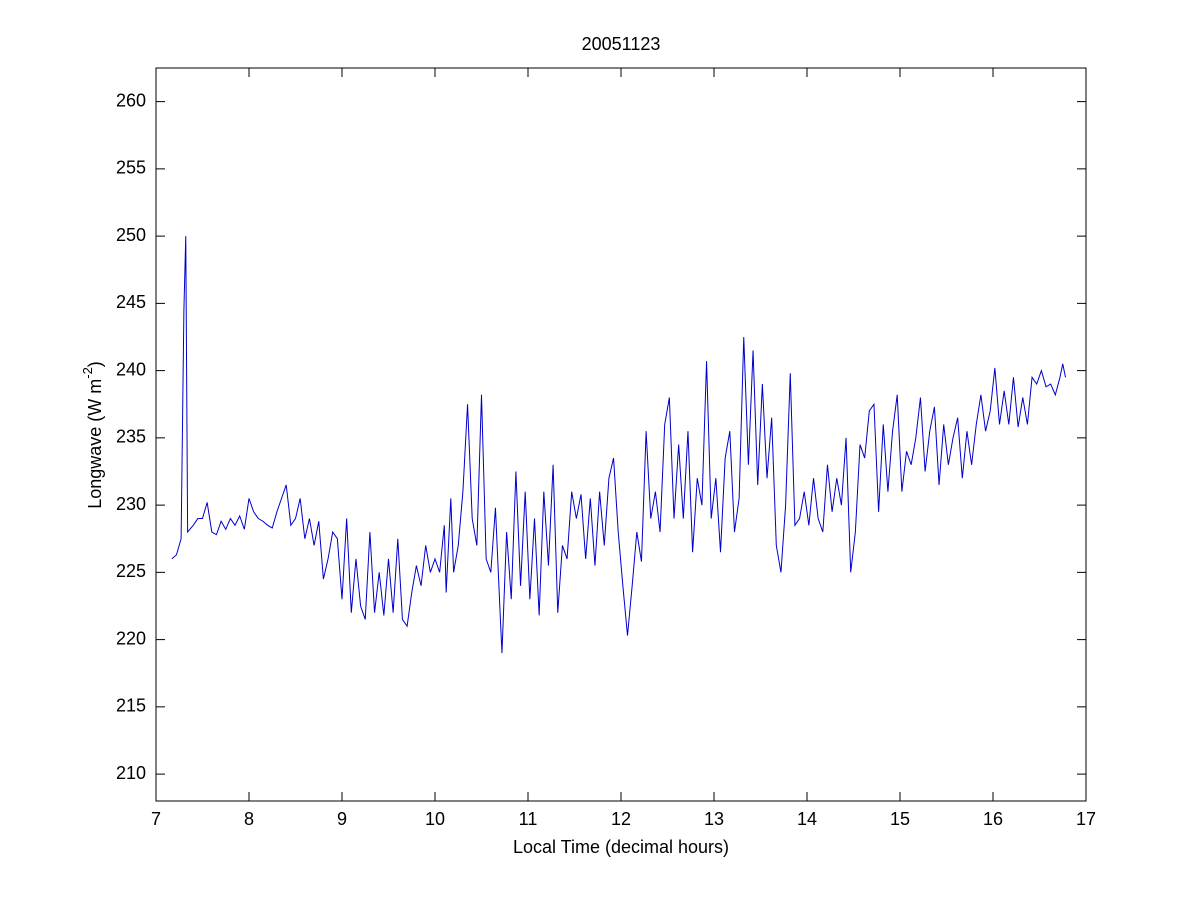  What do you see at coordinates (131, 235) in the screenshot?
I see `y-tick-label: 250` at bounding box center [131, 235].